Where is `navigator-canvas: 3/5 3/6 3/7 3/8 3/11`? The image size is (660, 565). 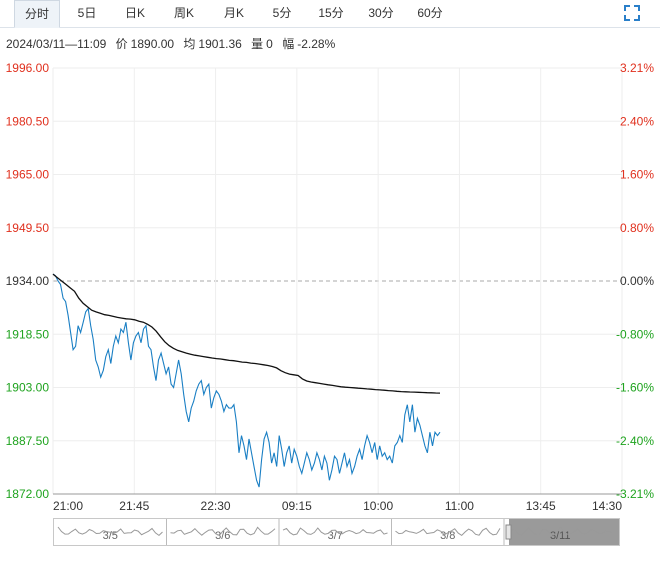 navigator-canvas: 3/5 3/6 3/7 3/8 3/11 is located at coordinates (338, 532).